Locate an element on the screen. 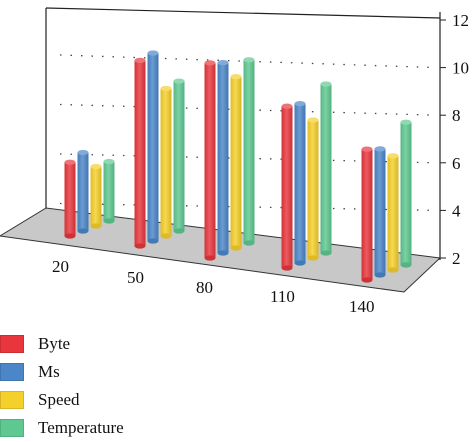 This screenshot has width=474, height=442. x-tick-label: 110 is located at coordinates (282, 296).